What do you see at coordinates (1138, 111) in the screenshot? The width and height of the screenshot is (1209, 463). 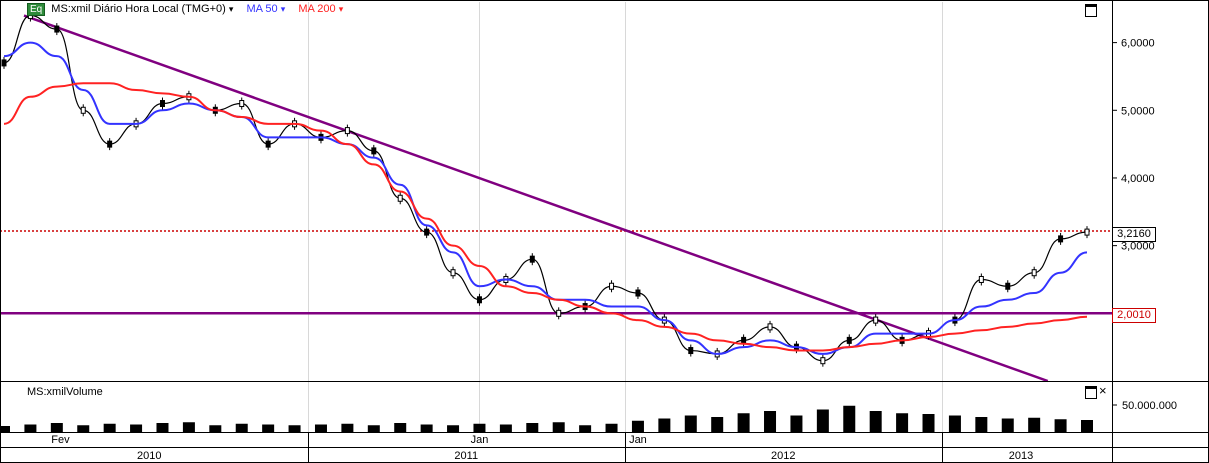 I see `y-tick-label: 5,0000` at bounding box center [1138, 111].